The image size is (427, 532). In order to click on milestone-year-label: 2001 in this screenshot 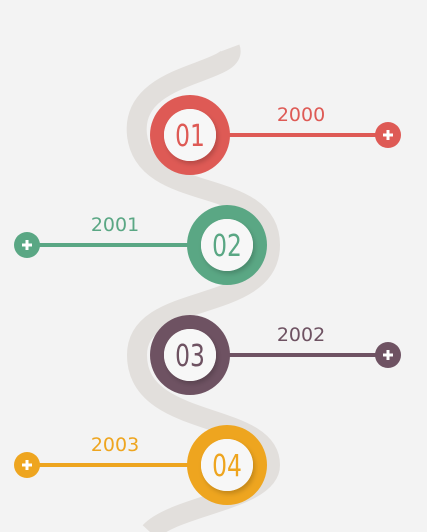, I will do `click(115, 225)`.